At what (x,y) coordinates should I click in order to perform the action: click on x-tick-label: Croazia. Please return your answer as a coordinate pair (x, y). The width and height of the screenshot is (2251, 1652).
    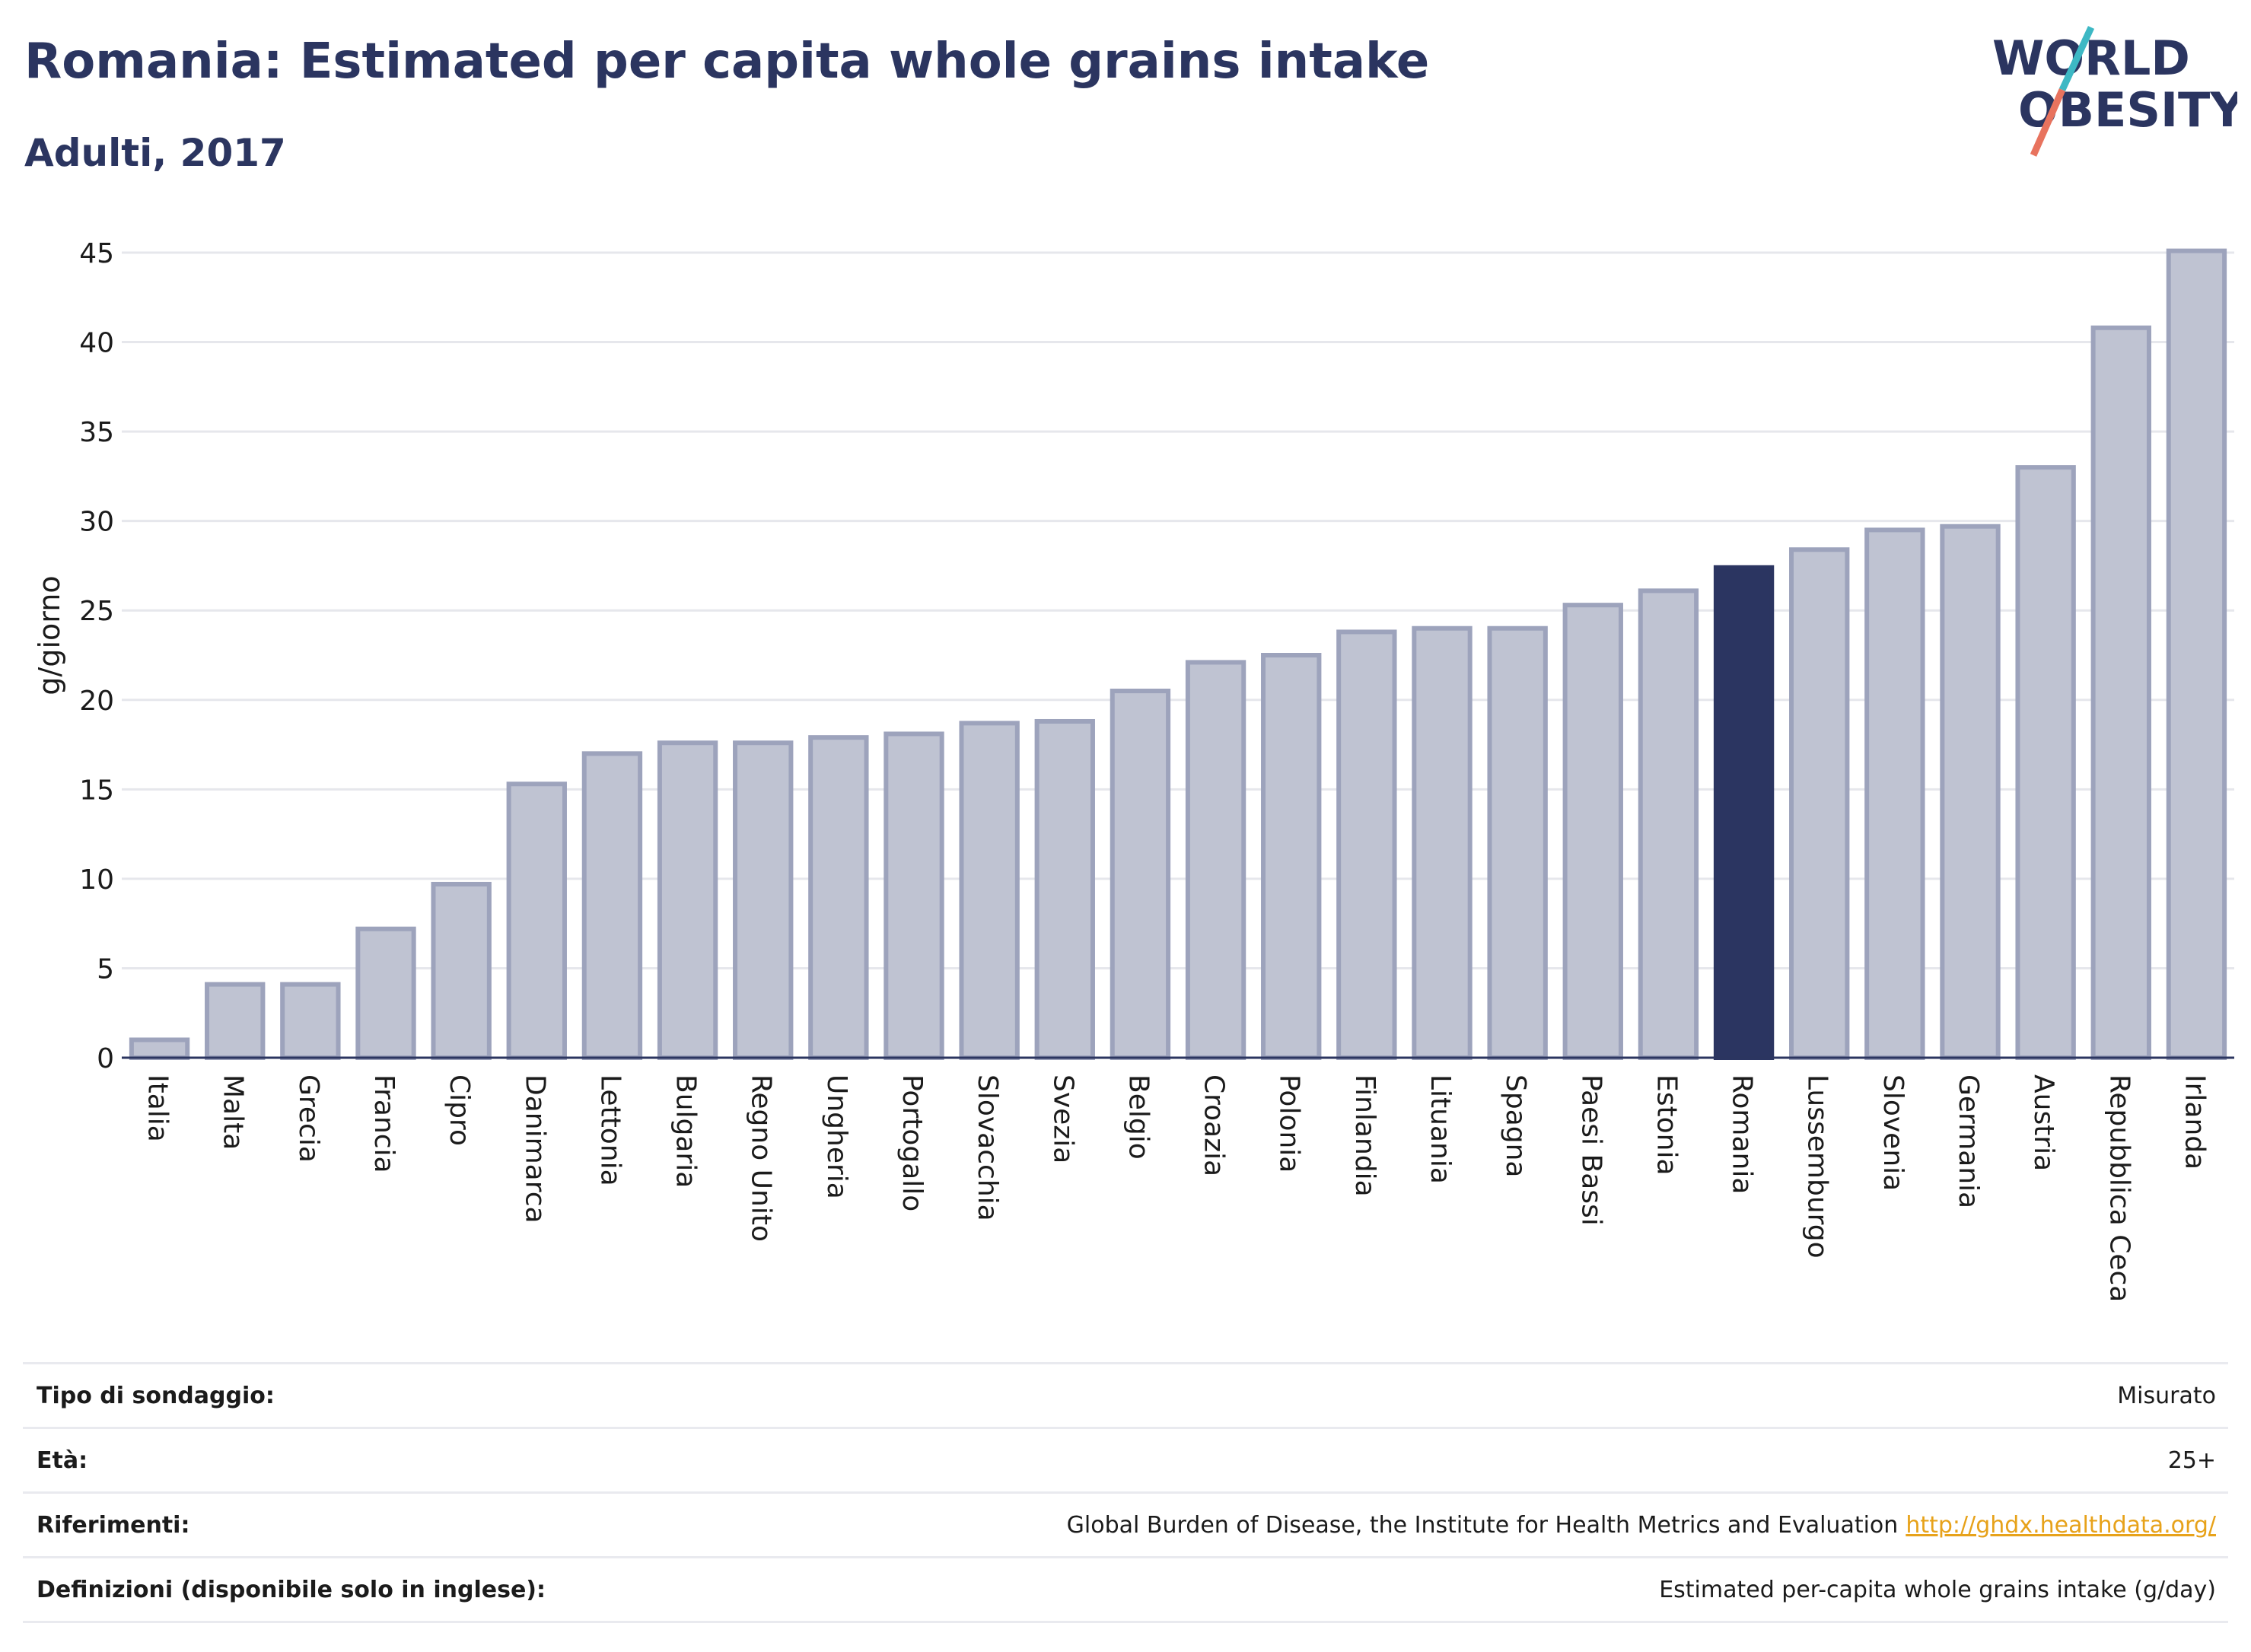
    Looking at the image, I should click on (1214, 1125).